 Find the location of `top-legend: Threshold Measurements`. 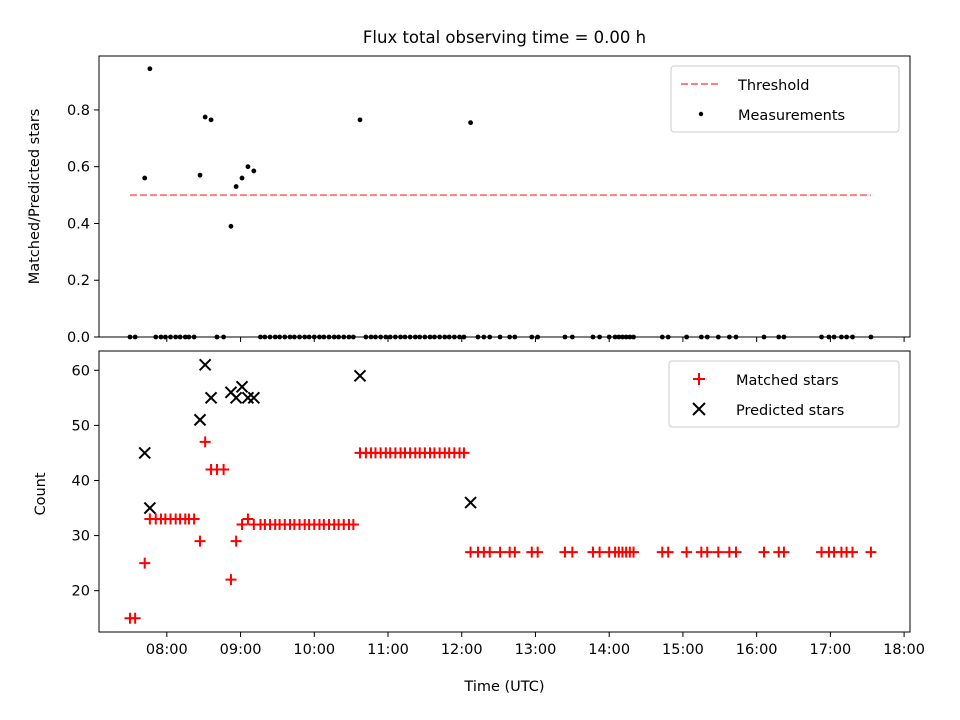

top-legend: Threshold Measurements is located at coordinates (785, 99).